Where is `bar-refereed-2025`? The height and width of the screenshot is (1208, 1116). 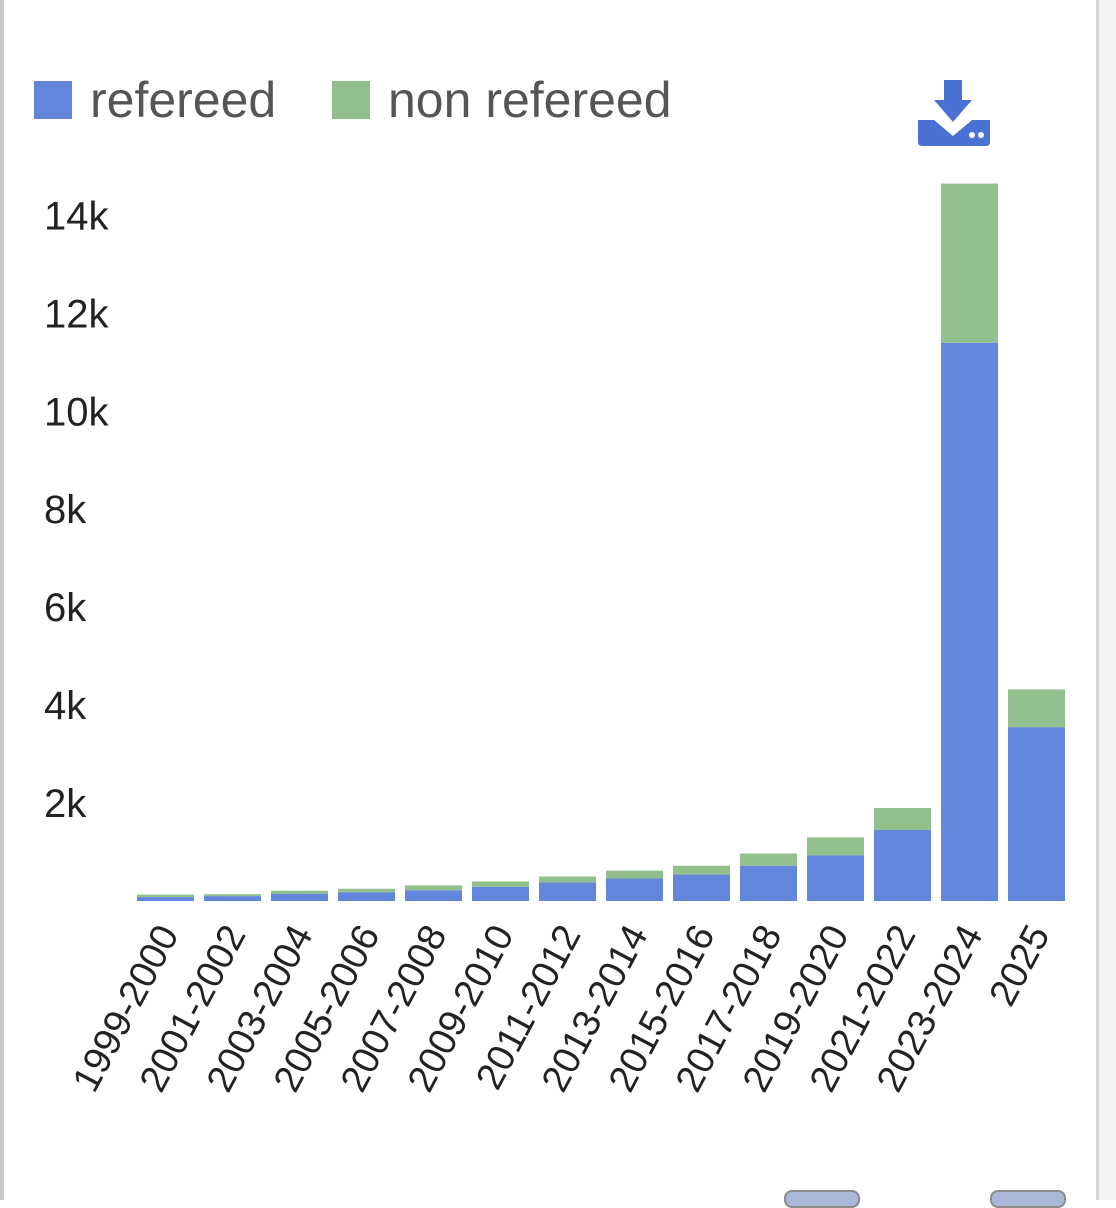 bar-refereed-2025 is located at coordinates (1036, 814).